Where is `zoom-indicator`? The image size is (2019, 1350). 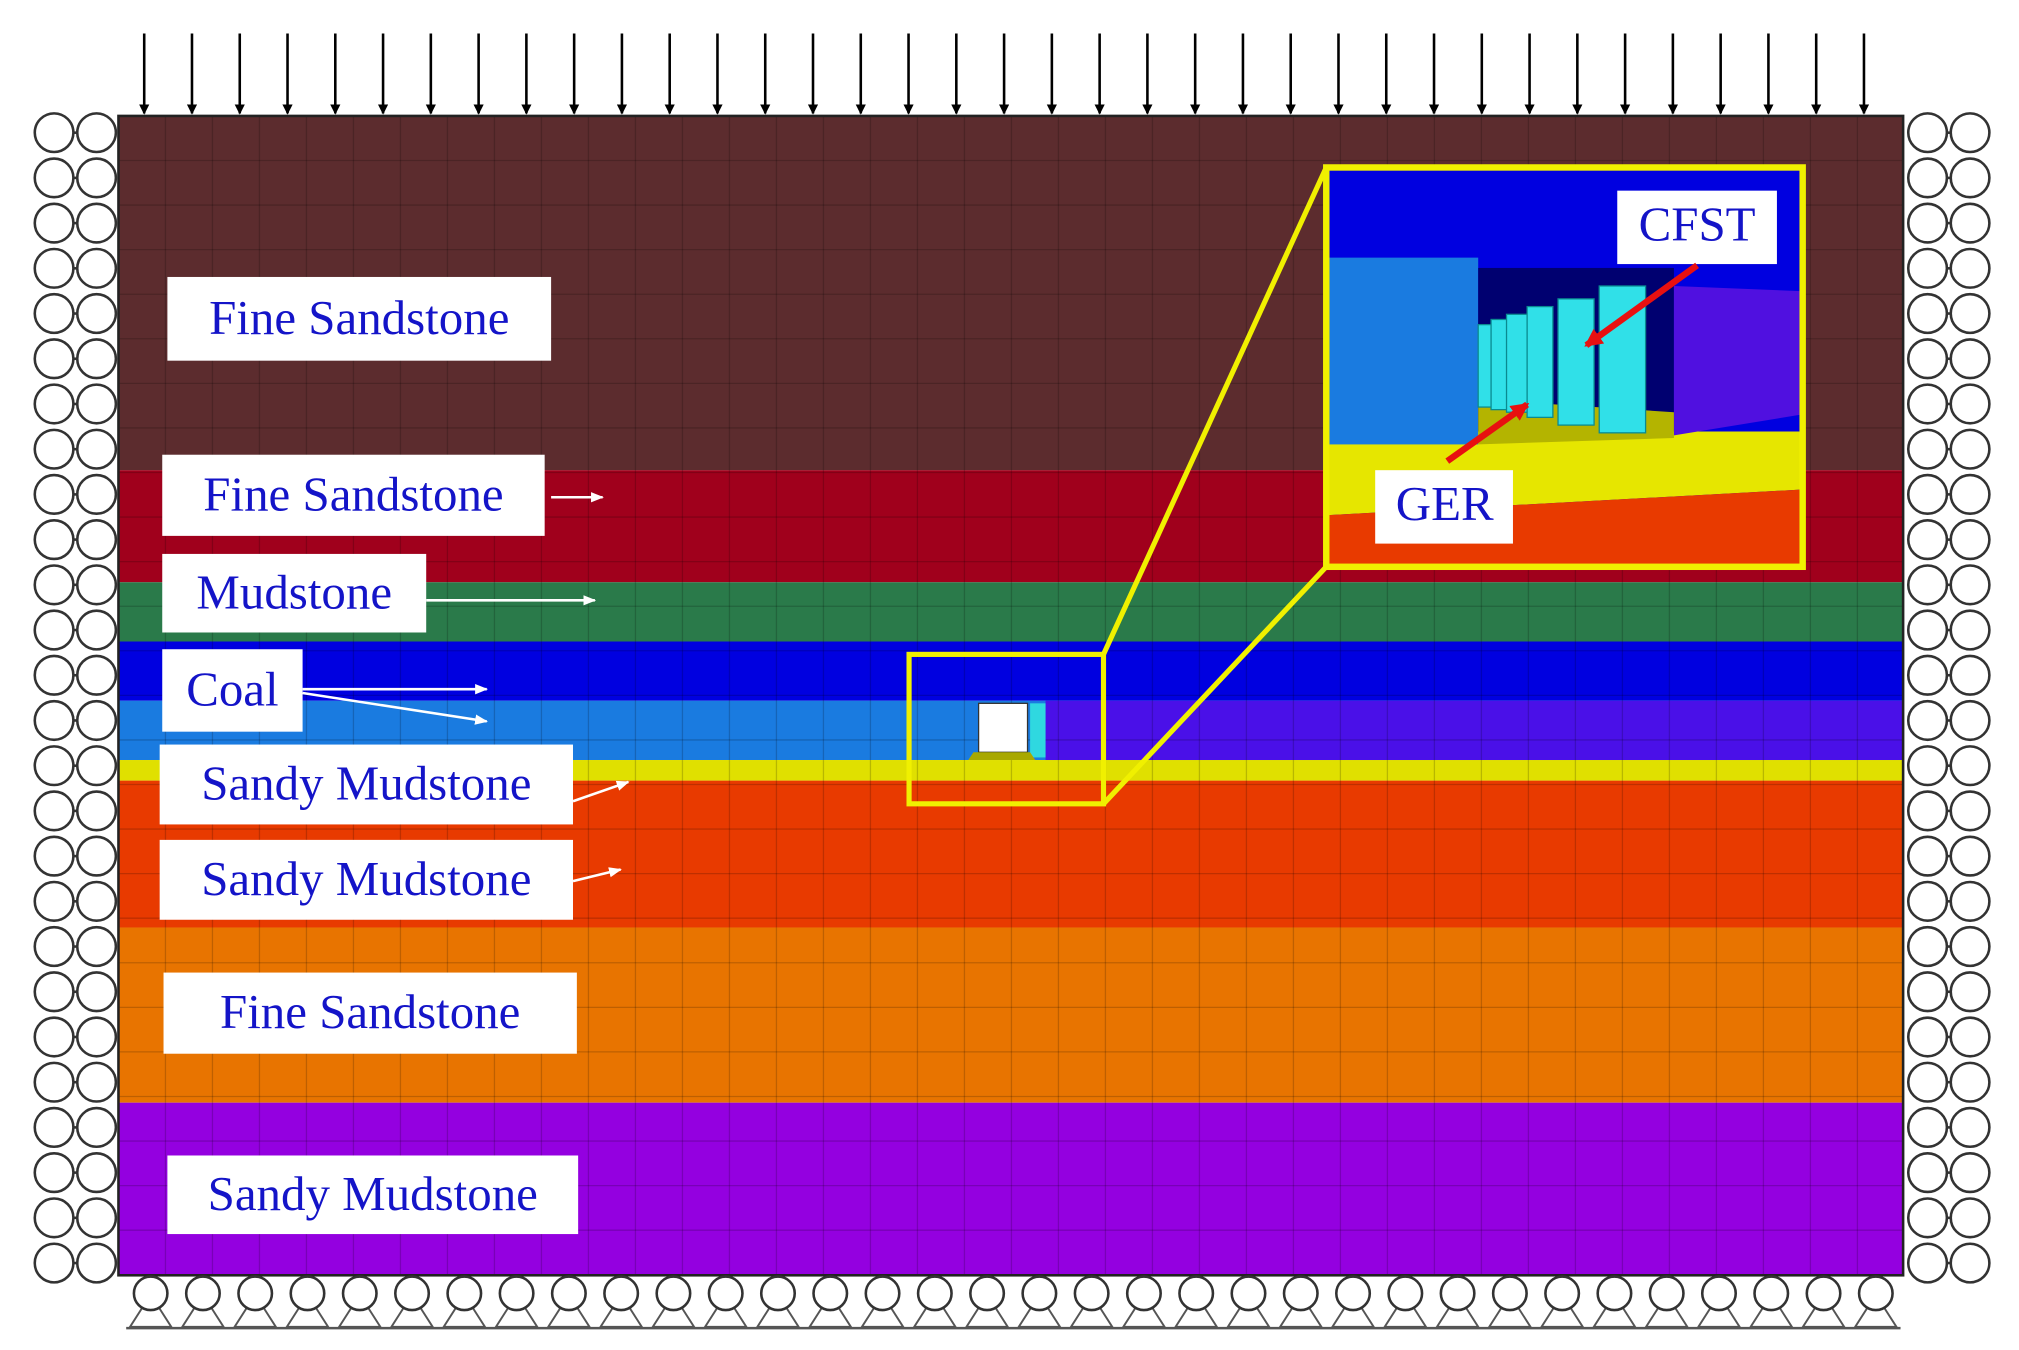
zoom-indicator is located at coordinates (1117, 486).